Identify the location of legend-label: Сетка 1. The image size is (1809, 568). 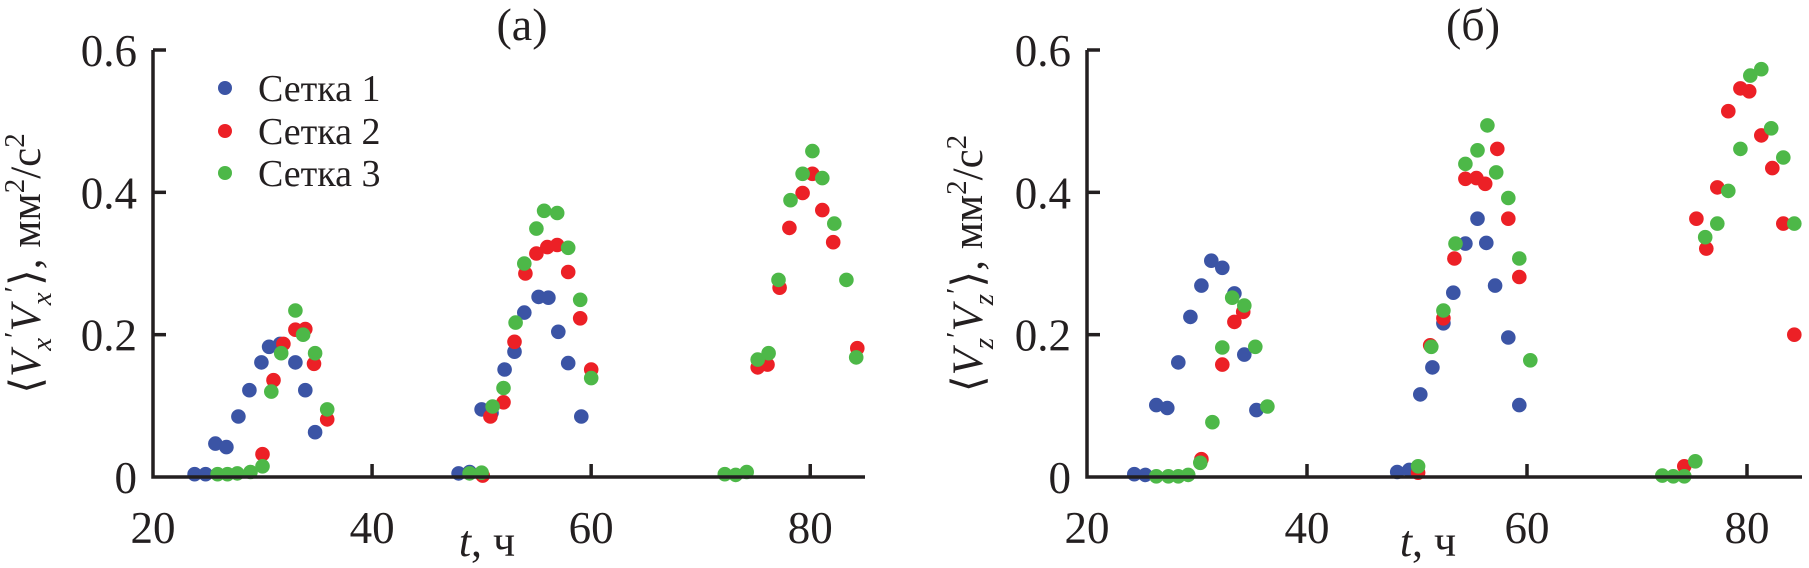
(319, 89).